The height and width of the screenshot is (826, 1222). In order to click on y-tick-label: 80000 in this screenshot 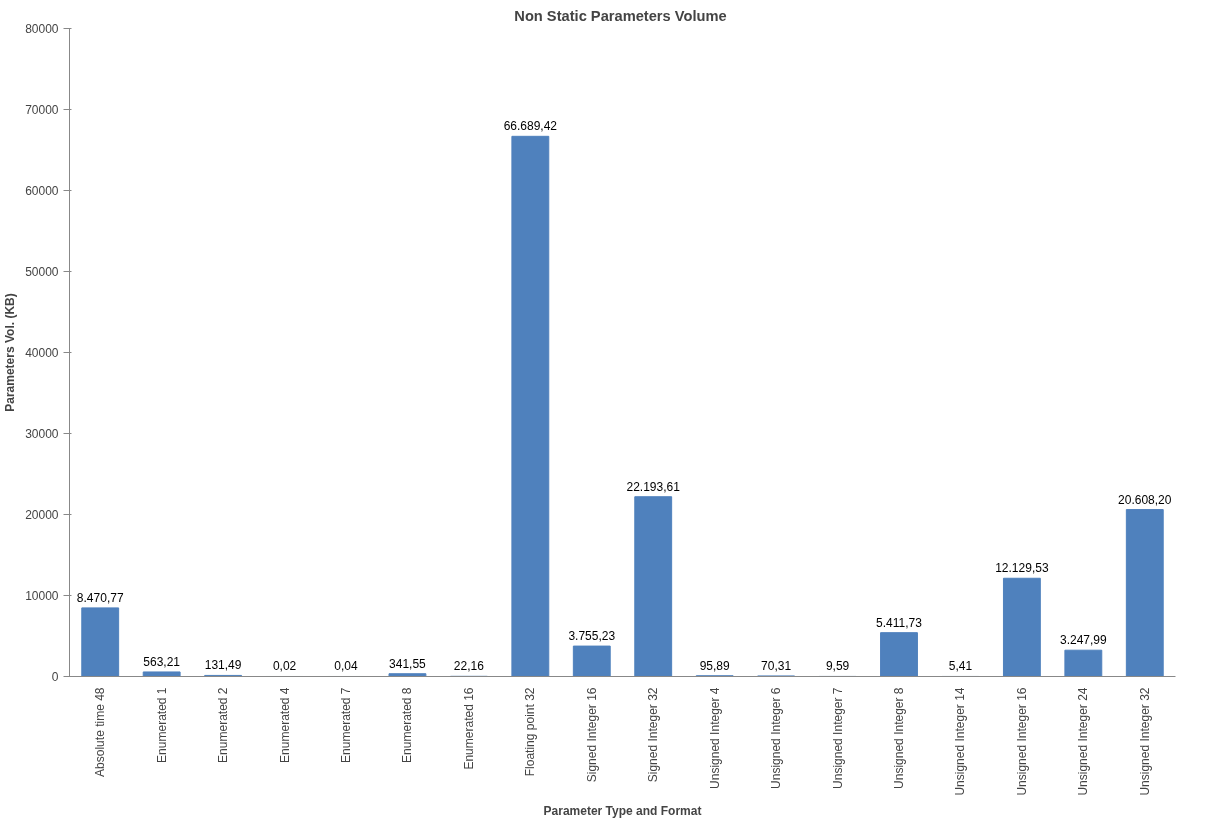, I will do `click(42, 29)`.